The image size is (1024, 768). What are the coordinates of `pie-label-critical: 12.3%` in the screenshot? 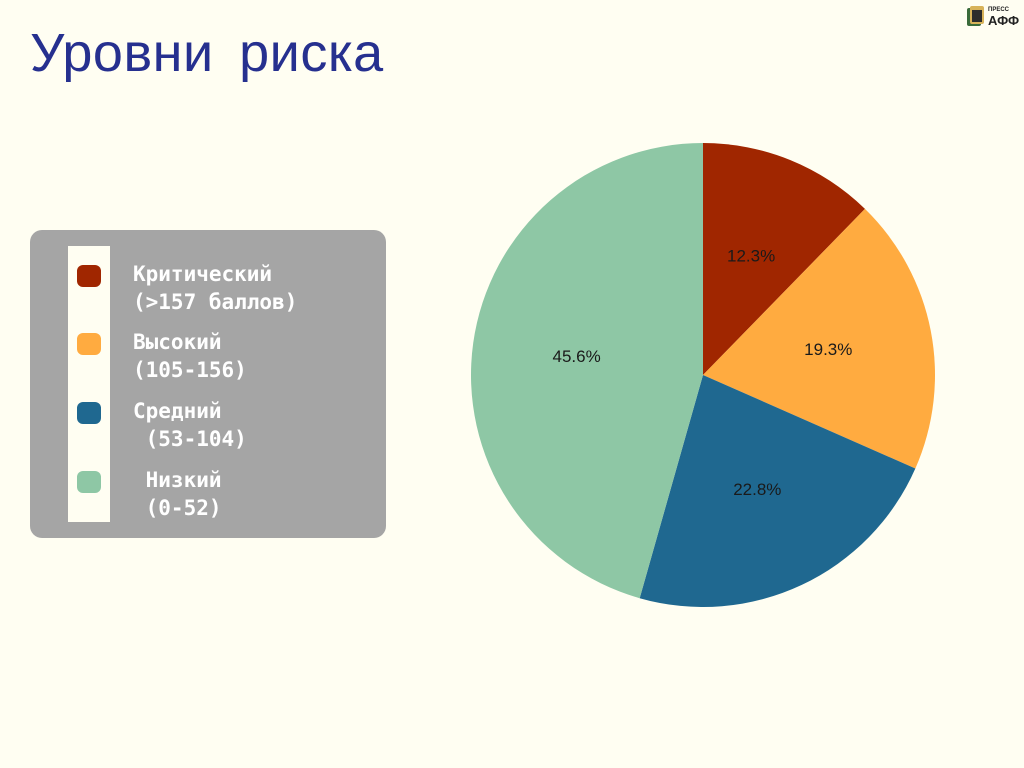 It's located at (751, 255).